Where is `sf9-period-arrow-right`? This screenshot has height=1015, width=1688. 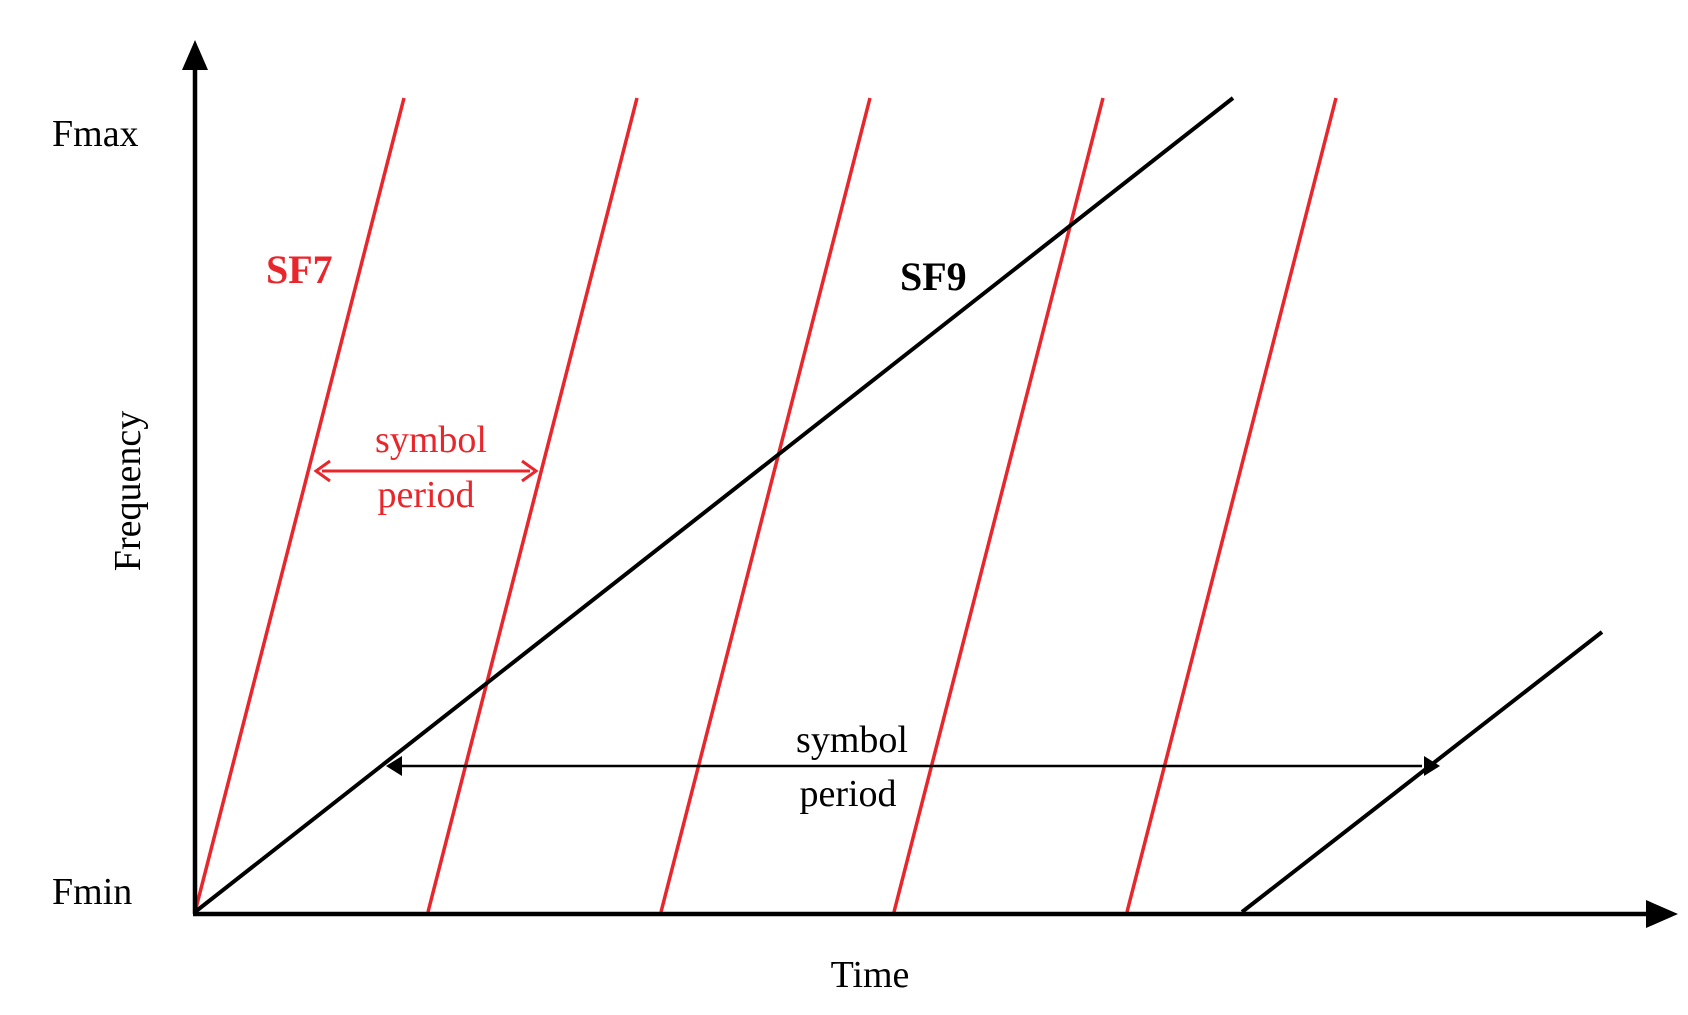
sf9-period-arrow-right is located at coordinates (1432, 766).